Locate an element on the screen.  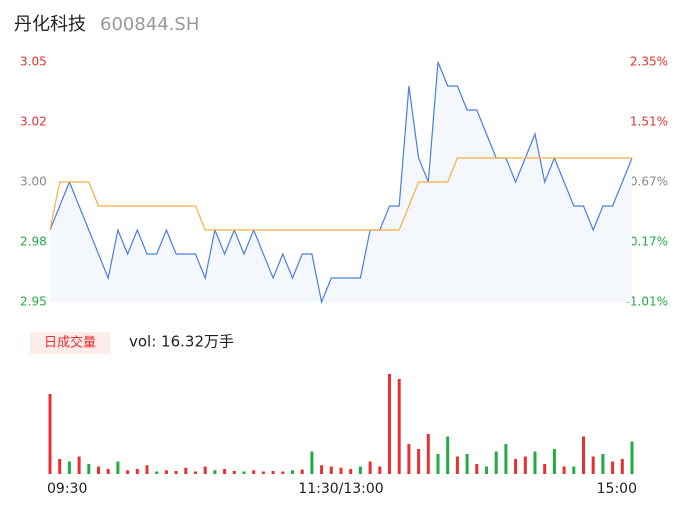
y-tick-label: 3.00 is located at coordinates (33, 182).